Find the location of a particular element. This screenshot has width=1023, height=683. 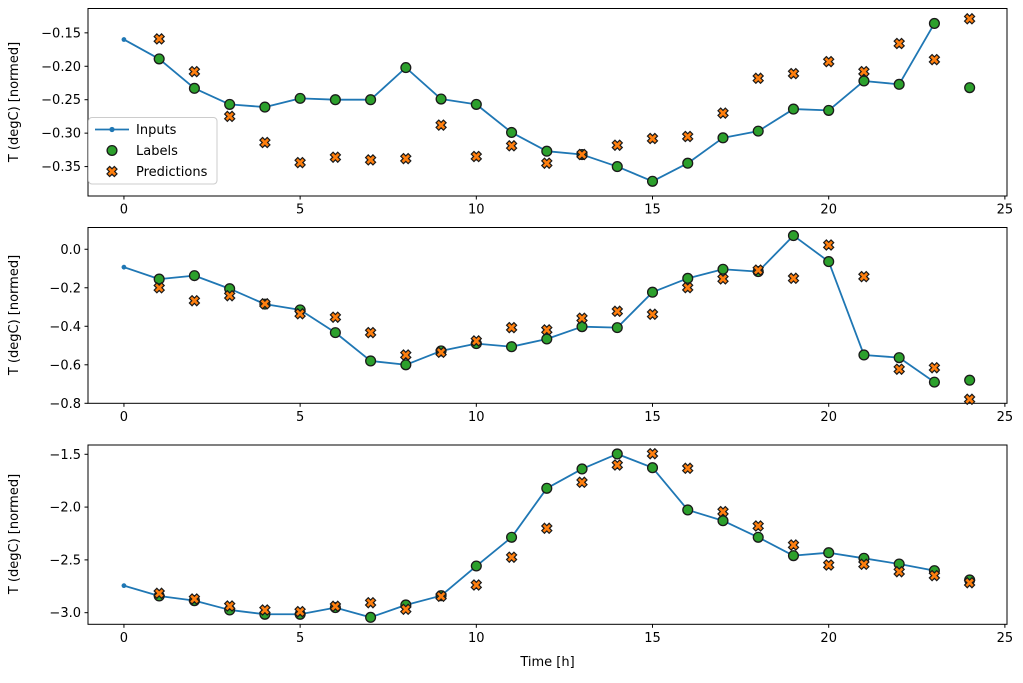

y-tick-label: −0.8 is located at coordinates (65, 404).